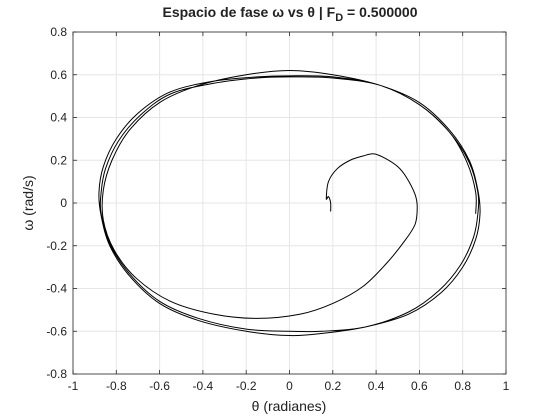  Describe the element at coordinates (332, 386) in the screenshot. I see `x-tick-label: 0.2` at that location.